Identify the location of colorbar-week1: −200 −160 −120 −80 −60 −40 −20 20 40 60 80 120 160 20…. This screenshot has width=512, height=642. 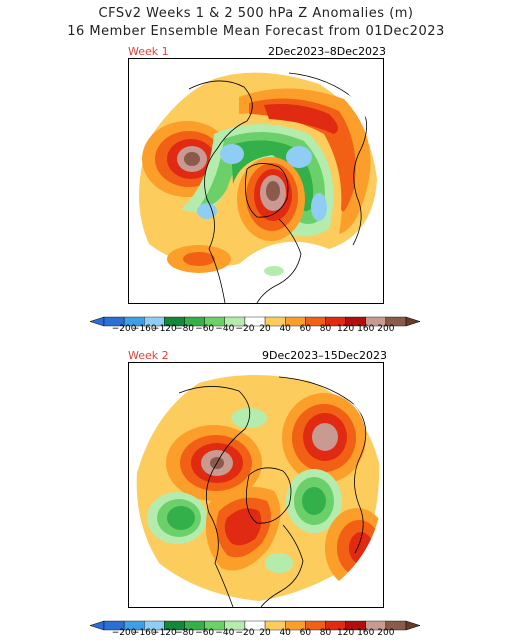
(255, 325).